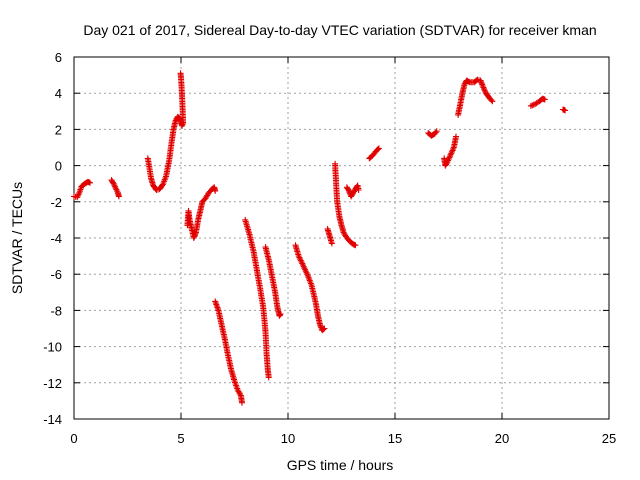 The width and height of the screenshot is (640, 480). I want to click on x-tick-label: 20, so click(502, 438).